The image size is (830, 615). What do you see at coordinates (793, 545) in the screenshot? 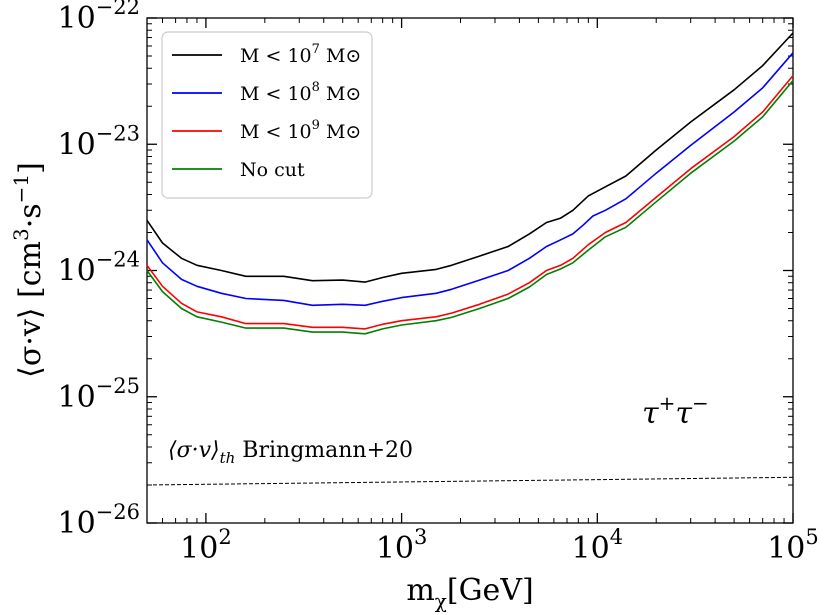
I see `x-tick-label: 10⁵` at bounding box center [793, 545].